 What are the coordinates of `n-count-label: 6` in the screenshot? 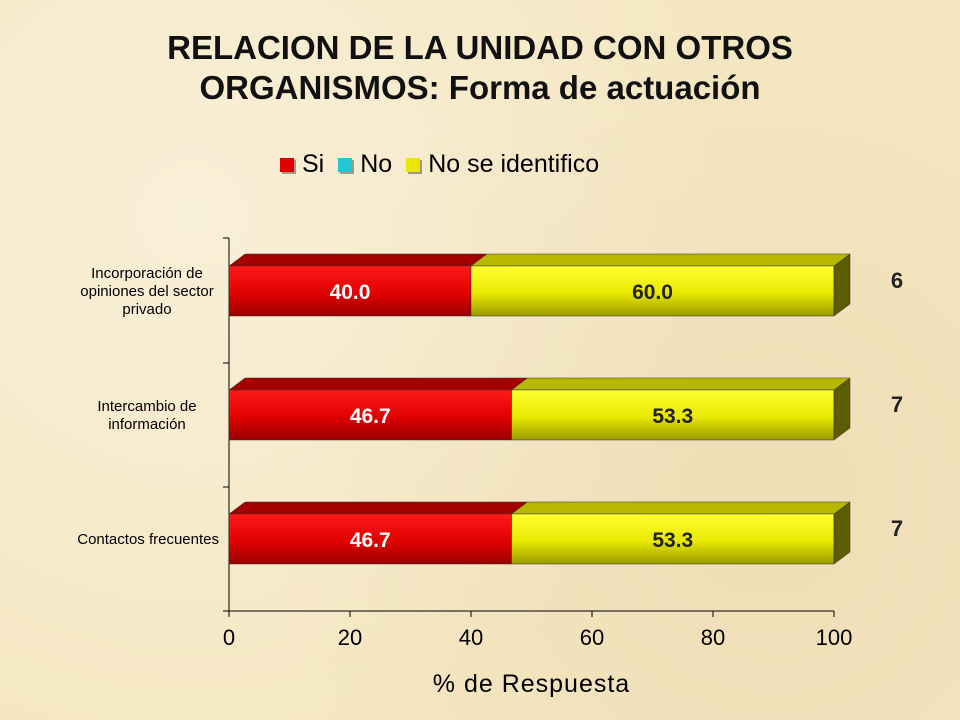 It's located at (897, 280).